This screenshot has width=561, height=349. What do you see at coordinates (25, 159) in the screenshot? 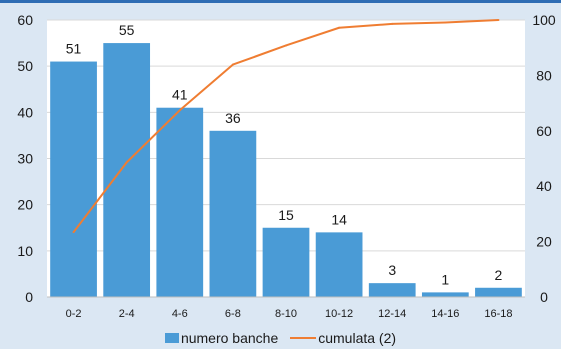
I see `y-left-tick-label: 30` at bounding box center [25, 159].